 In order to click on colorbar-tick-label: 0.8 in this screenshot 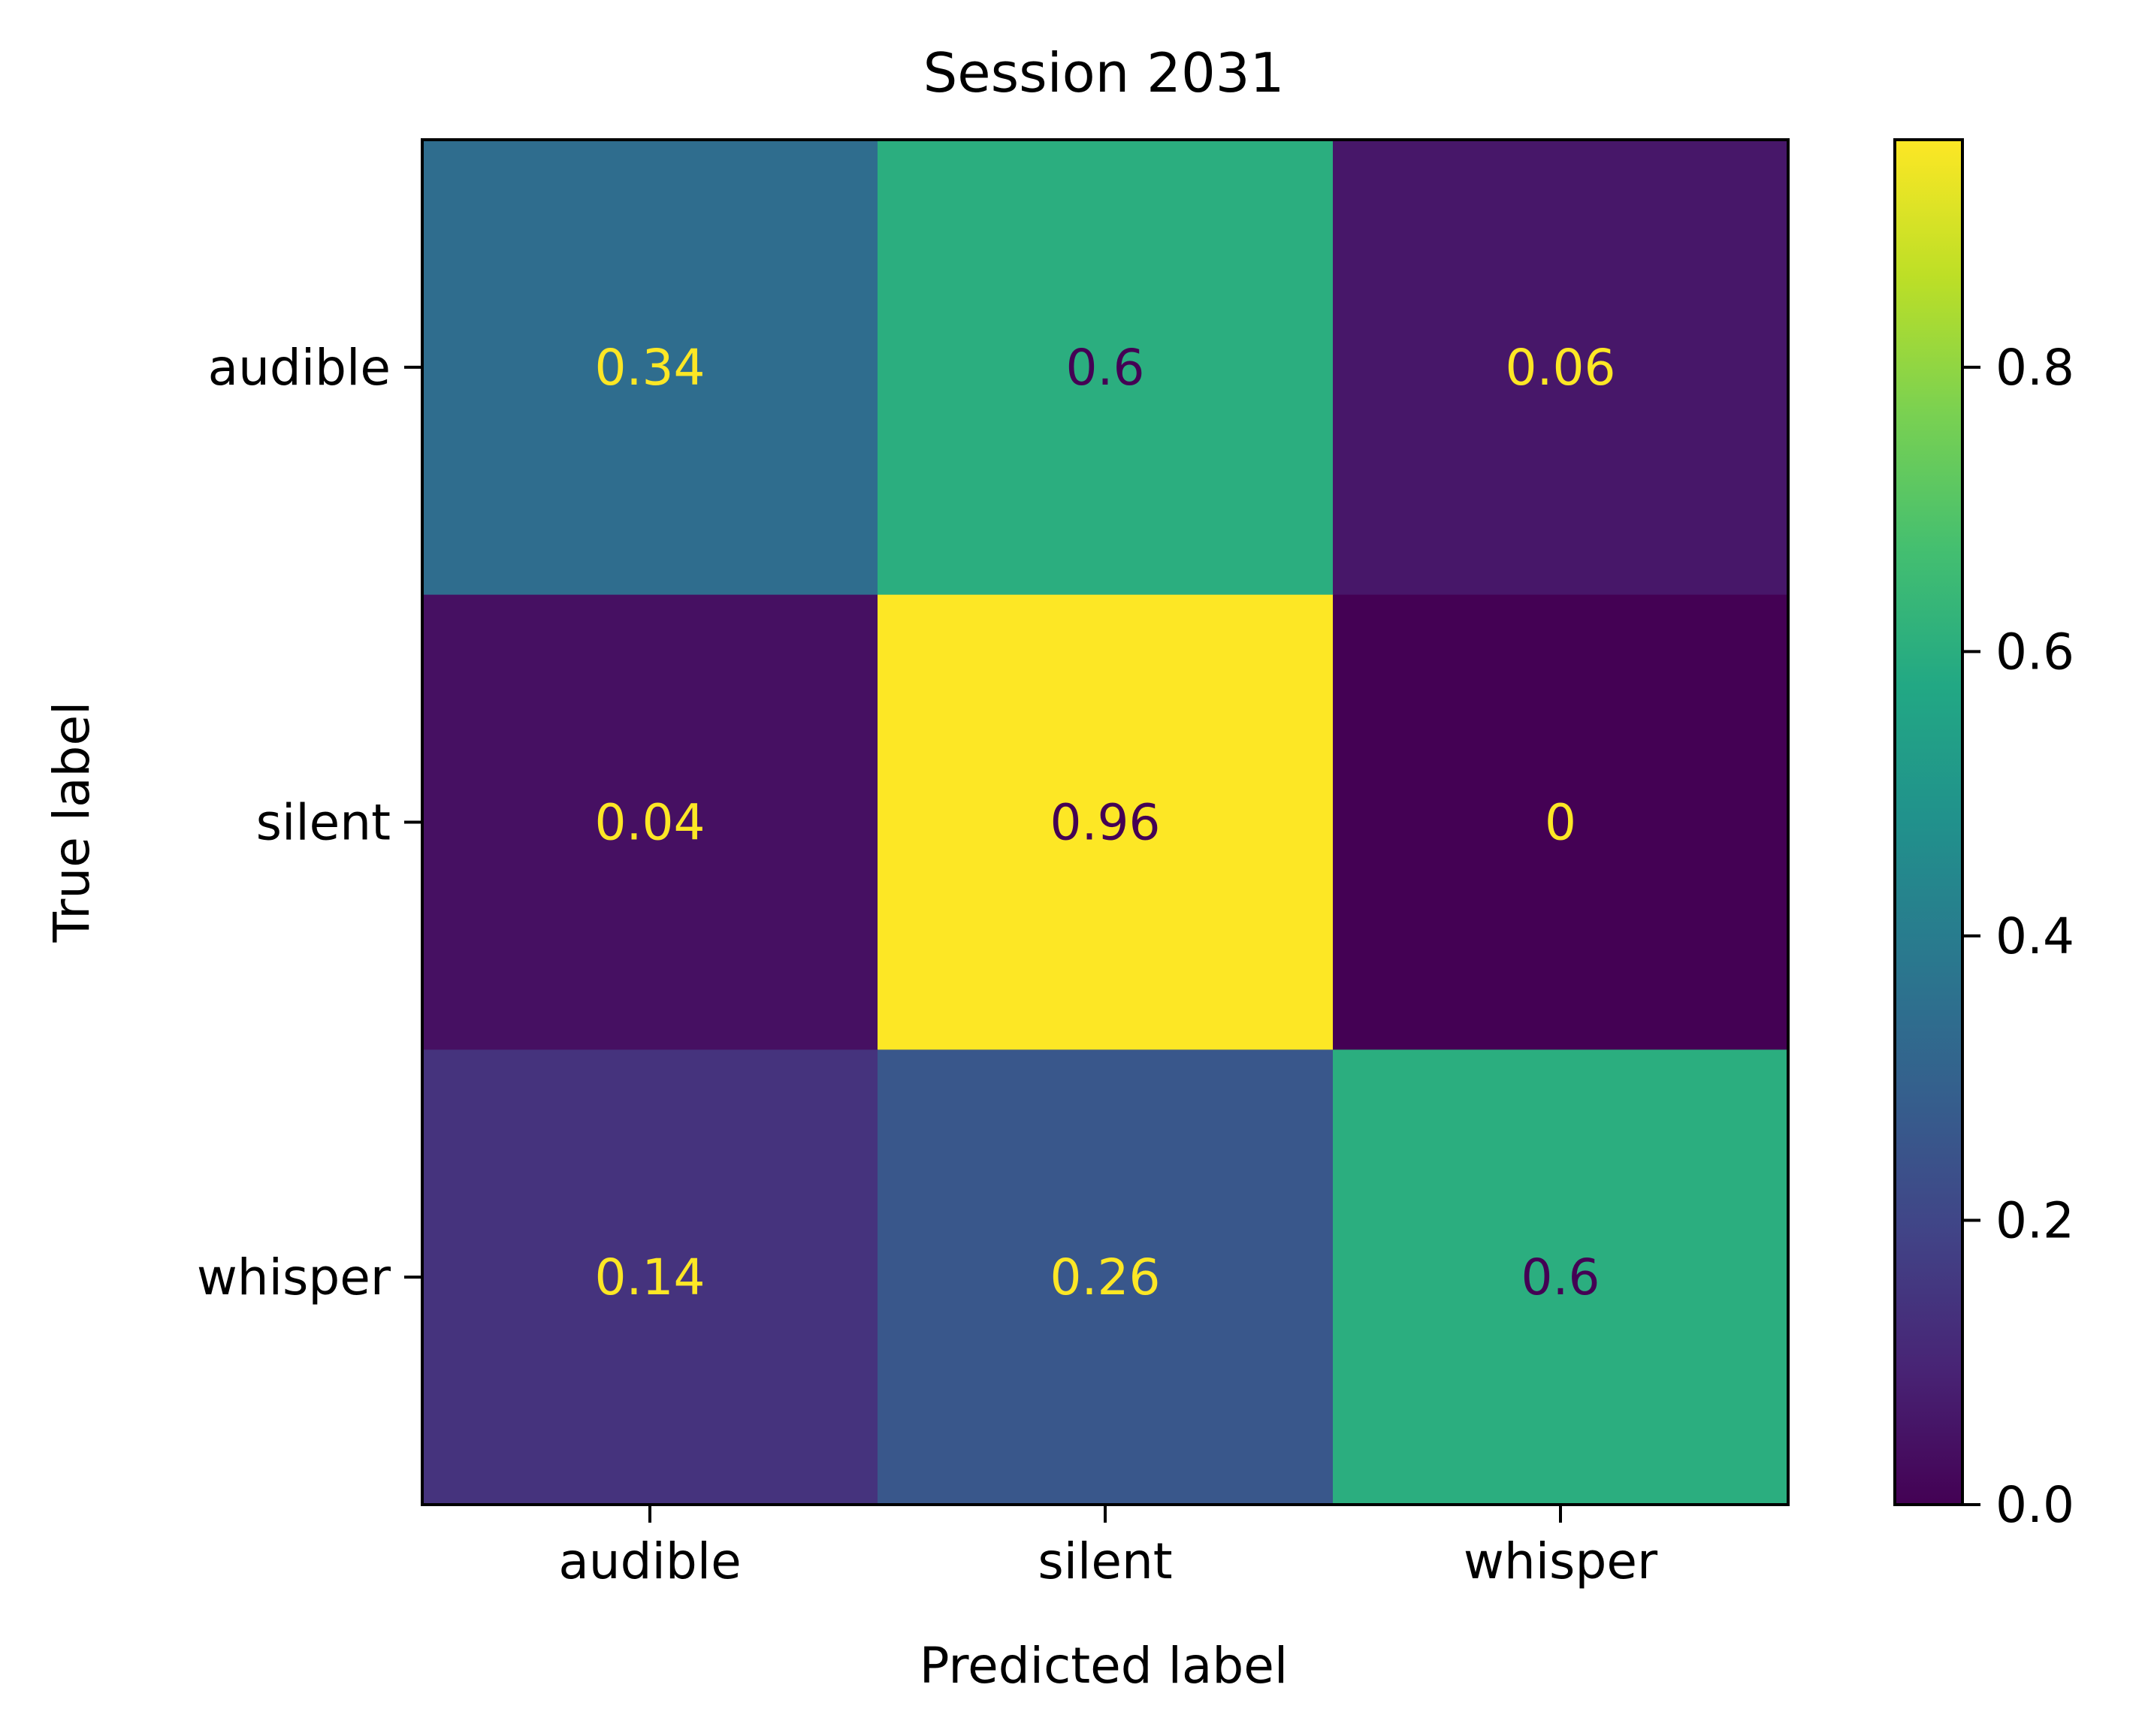, I will do `click(2034, 368)`.